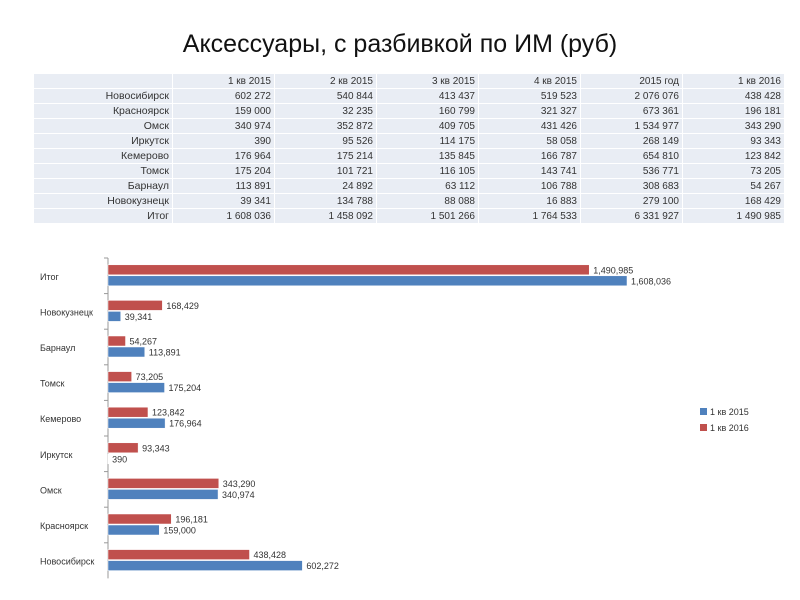  Describe the element at coordinates (119, 459) in the screenshot. I see `data-label: 390` at that location.